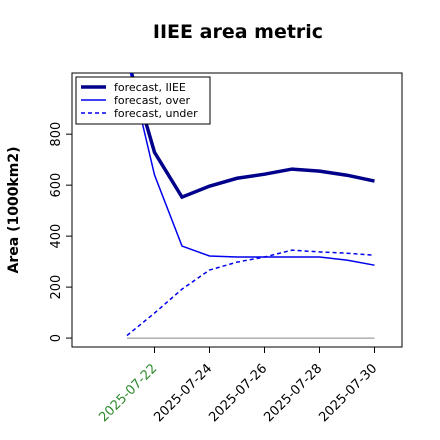  Describe the element at coordinates (56, 287) in the screenshot. I see `y-tick-label: 200` at that location.